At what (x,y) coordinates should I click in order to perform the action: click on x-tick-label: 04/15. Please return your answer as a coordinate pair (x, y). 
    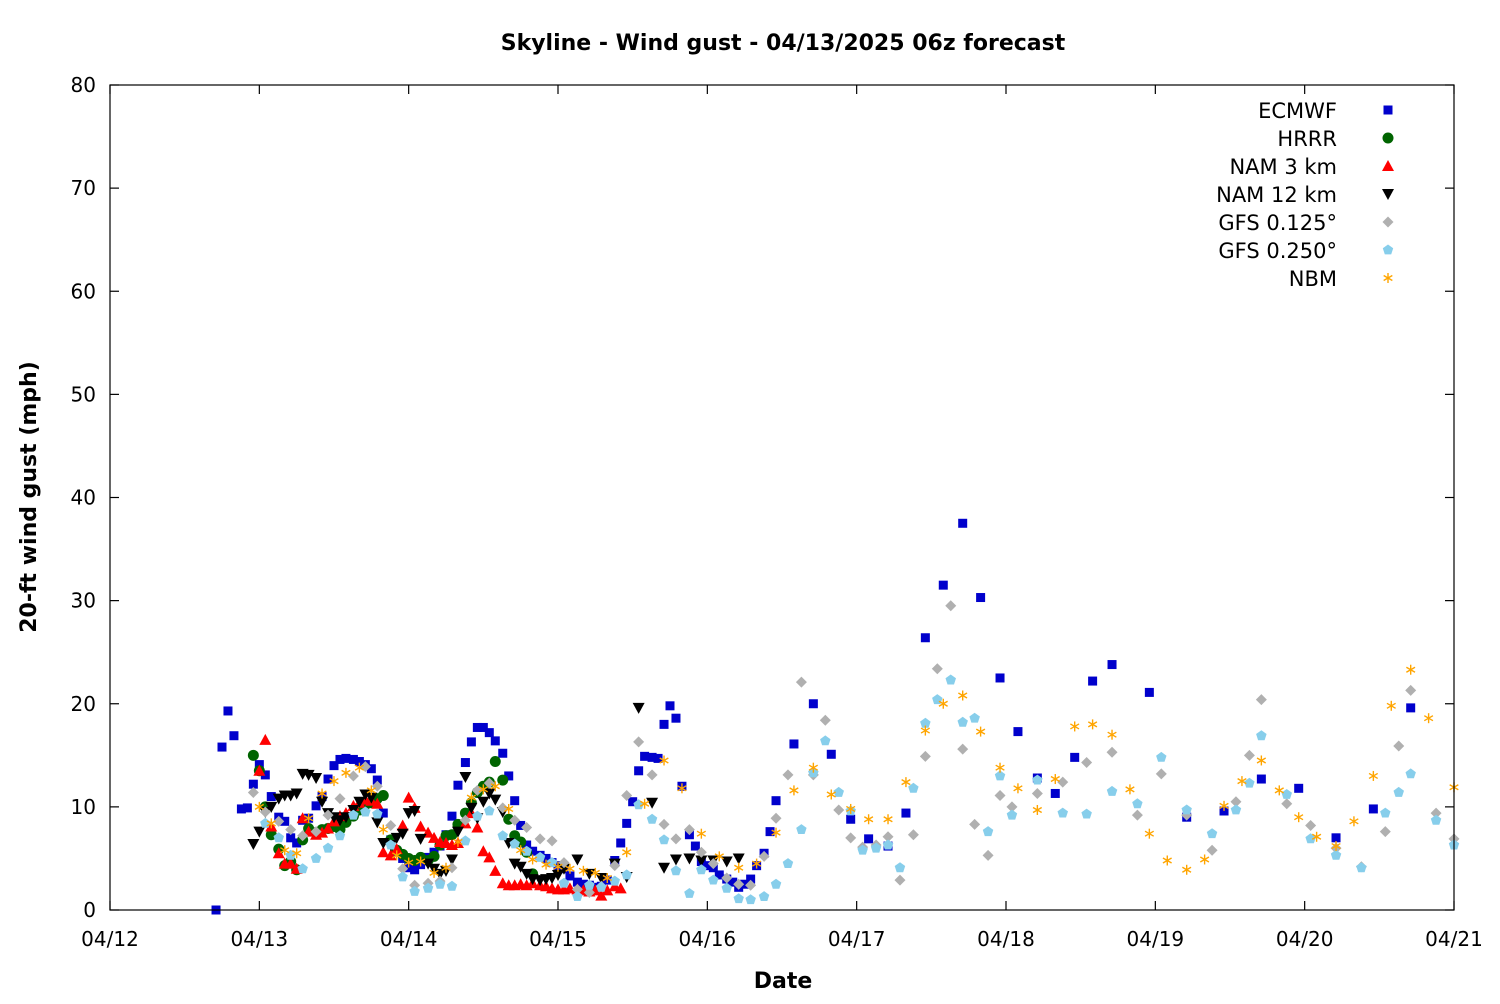
    Looking at the image, I should click on (558, 939).